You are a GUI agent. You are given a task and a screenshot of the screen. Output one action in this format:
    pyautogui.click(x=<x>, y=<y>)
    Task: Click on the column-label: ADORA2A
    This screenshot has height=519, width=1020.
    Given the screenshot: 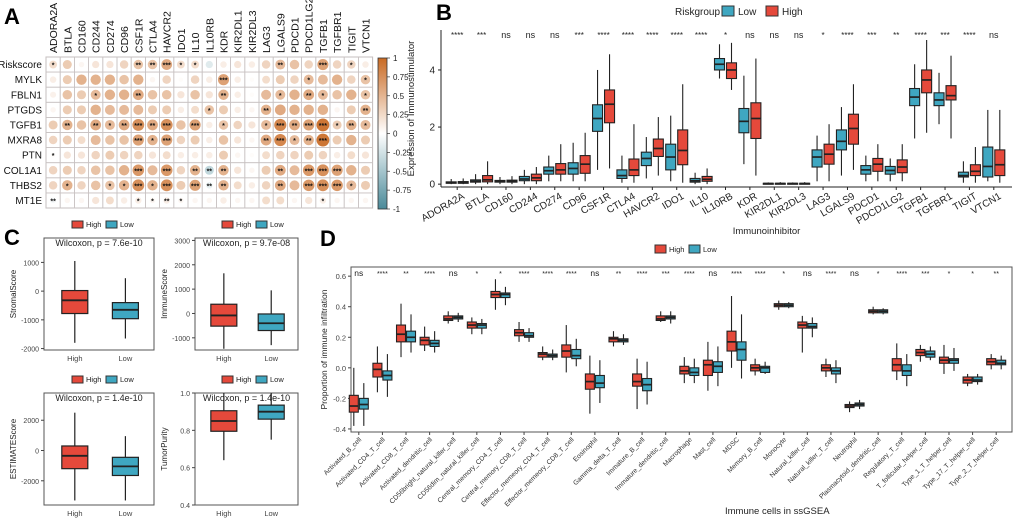 What is the action you would take?
    pyautogui.click(x=54, y=28)
    